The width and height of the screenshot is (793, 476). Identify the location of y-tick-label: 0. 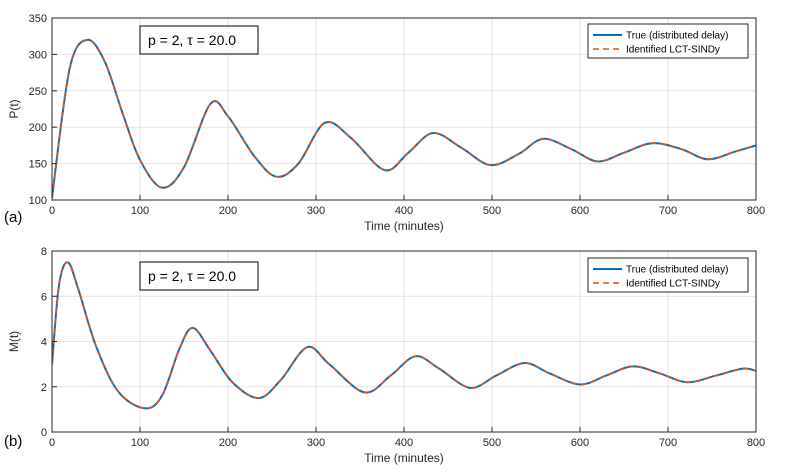
(44, 433).